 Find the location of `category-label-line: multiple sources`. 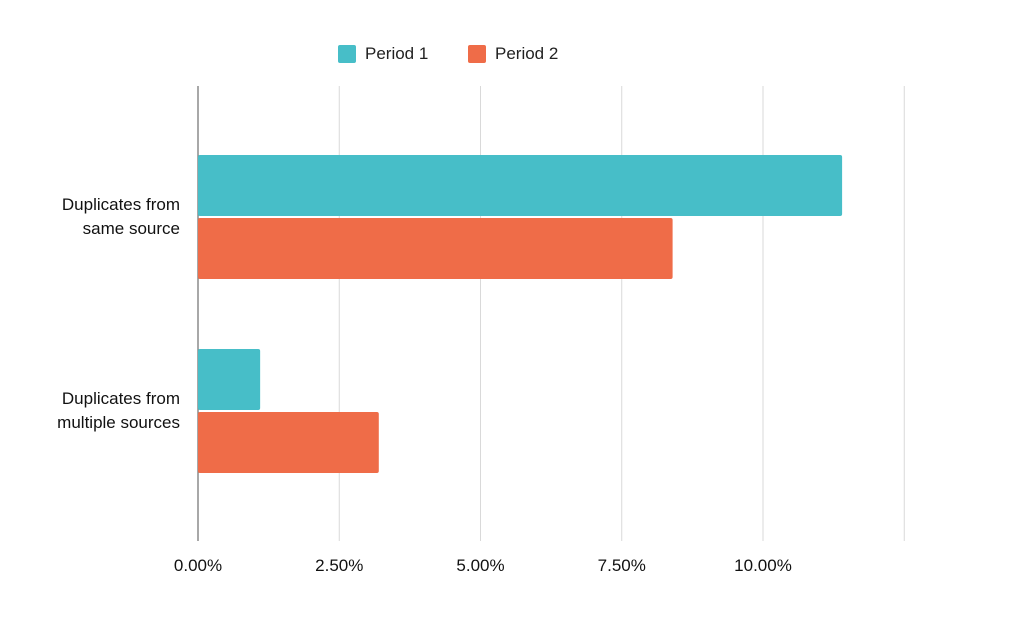

category-label-line: multiple sources is located at coordinates (118, 422).